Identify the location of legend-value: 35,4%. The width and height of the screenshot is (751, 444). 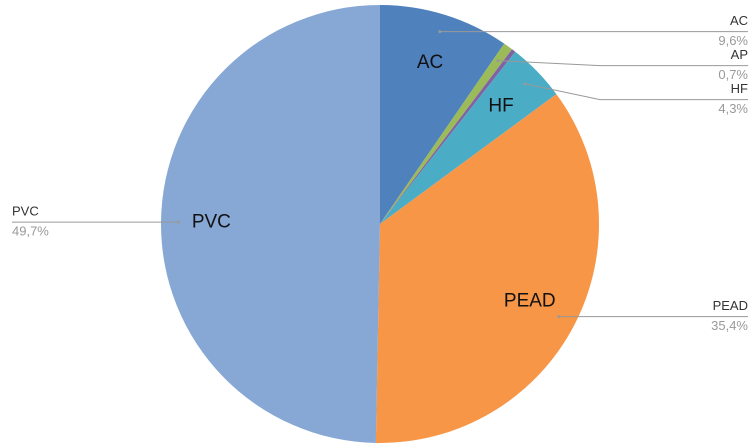
(729, 325).